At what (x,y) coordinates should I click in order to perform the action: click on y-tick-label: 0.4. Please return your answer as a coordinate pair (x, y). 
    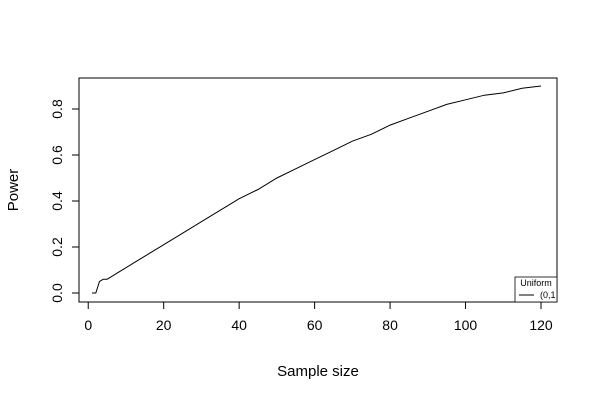
    Looking at the image, I should click on (57, 201).